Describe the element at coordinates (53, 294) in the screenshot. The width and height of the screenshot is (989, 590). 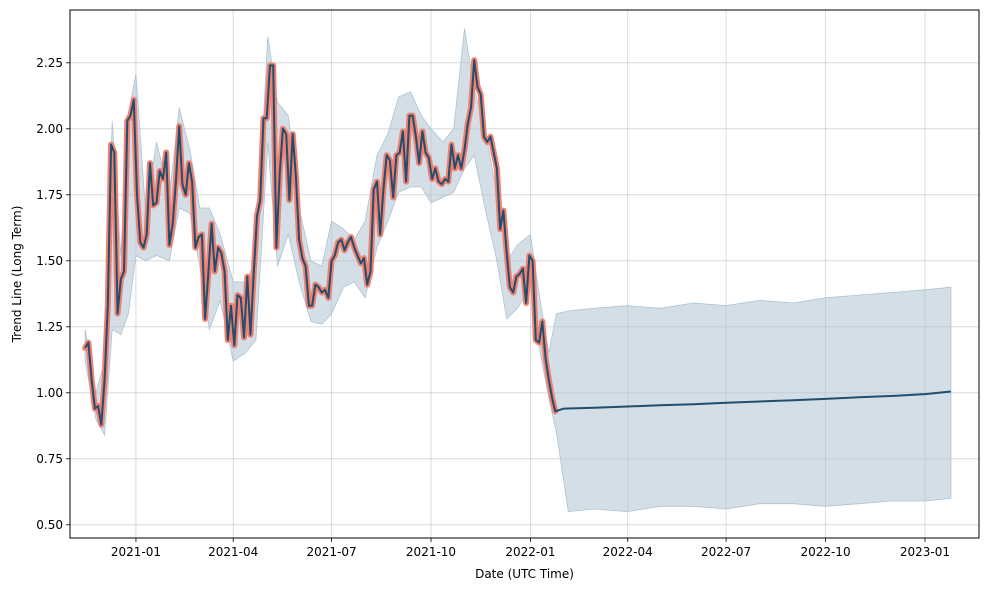
I see `y-axis: 0.50 0.75 1.00 1.25 1.50 1.75 2.00 2.25` at that location.